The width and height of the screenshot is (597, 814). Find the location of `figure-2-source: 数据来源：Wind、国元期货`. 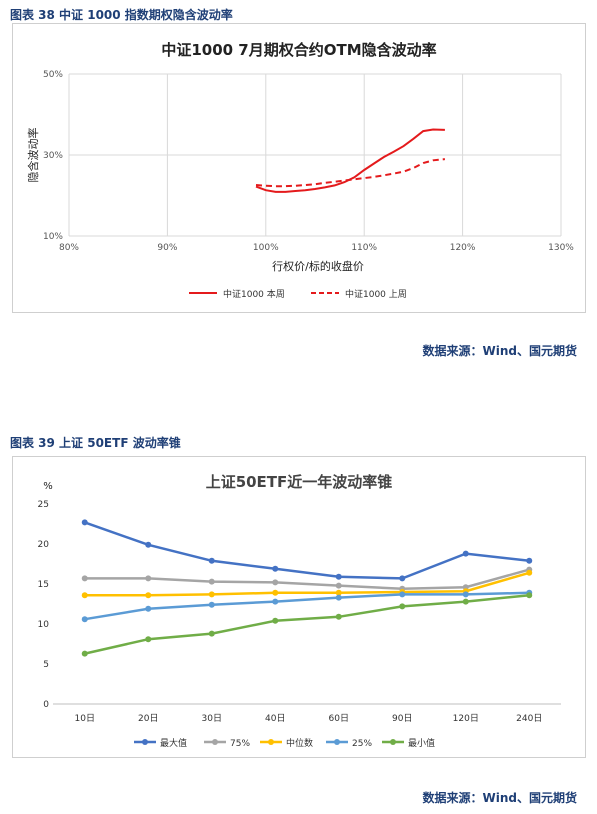

figure-2-source: 数据来源：Wind、国元期货 is located at coordinates (499, 798).